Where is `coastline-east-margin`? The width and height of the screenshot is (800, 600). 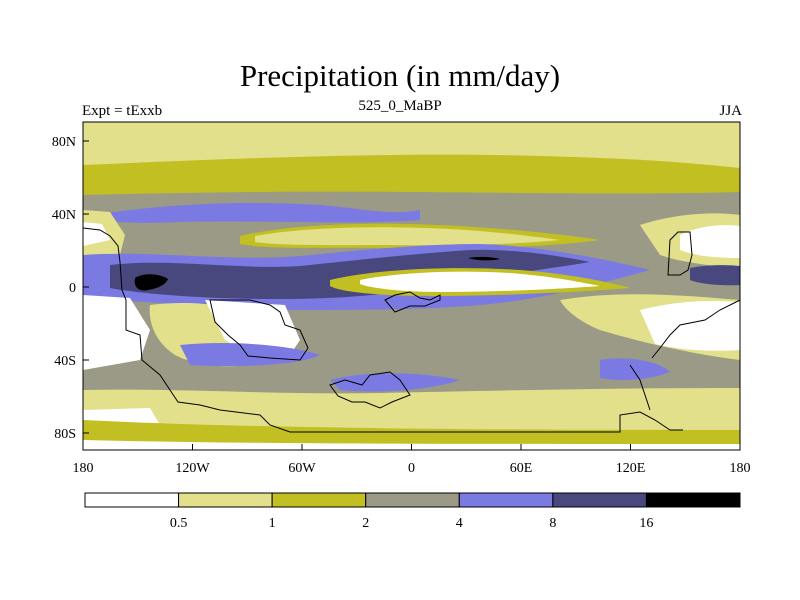 coastline-east-margin is located at coordinates (696, 329).